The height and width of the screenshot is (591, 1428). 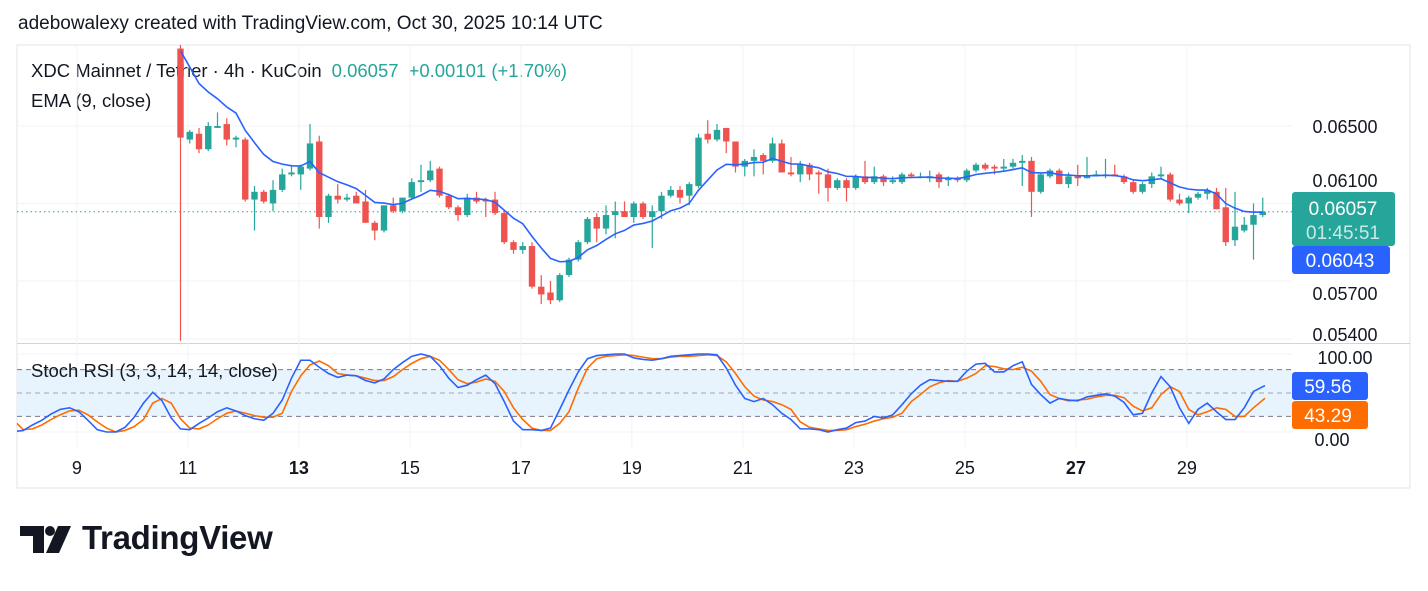 What do you see at coordinates (1340, 261) in the screenshot?
I see `ema-tag-value: 0.06043` at bounding box center [1340, 261].